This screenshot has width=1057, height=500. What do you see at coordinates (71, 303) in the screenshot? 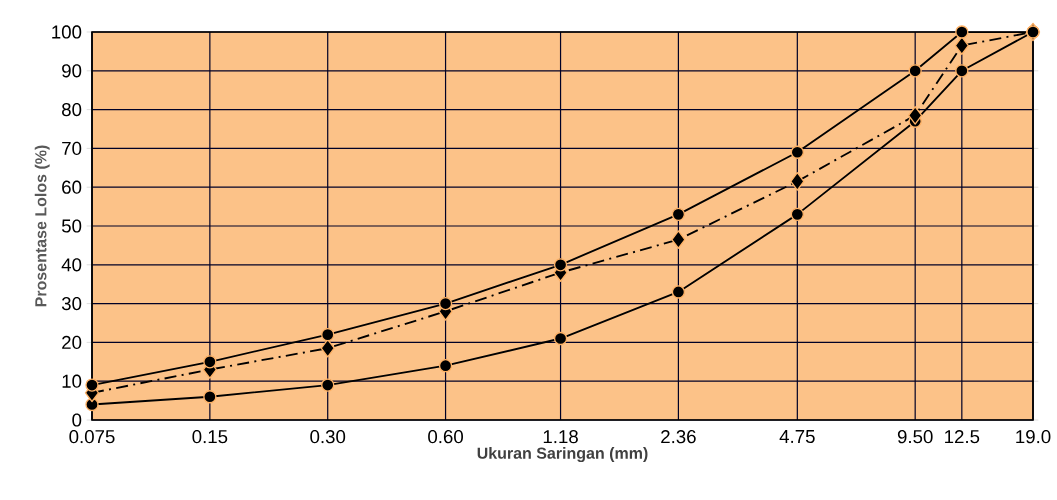
I see `y-tick-label: 30` at bounding box center [71, 303].